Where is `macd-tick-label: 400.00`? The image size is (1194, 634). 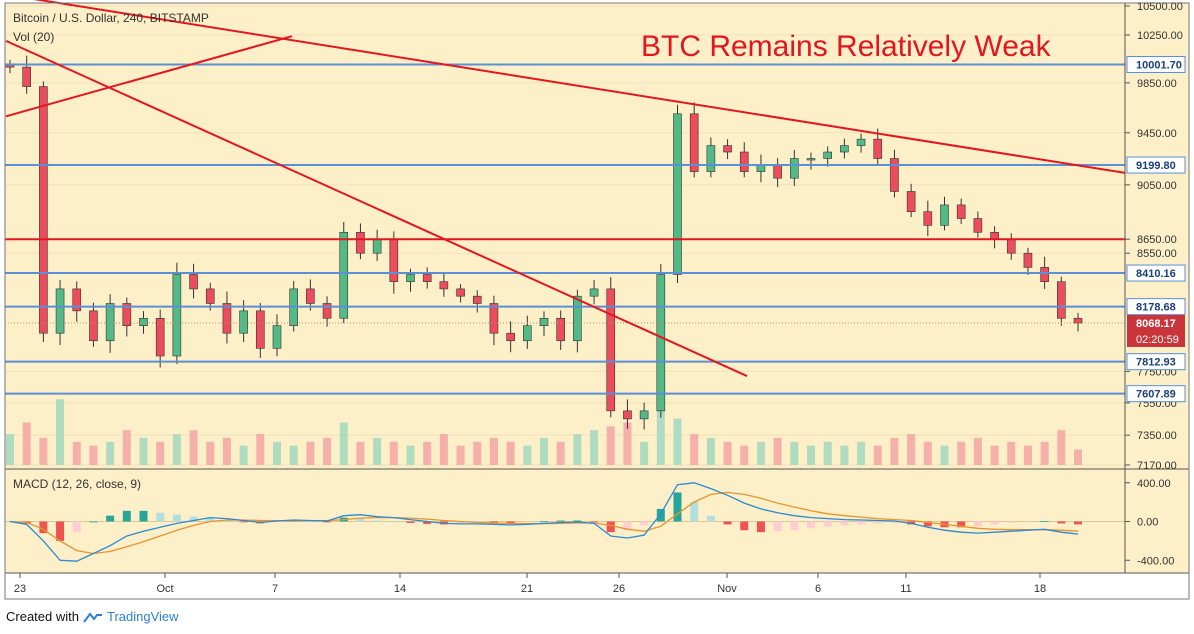
macd-tick-label: 400.00 is located at coordinates (1154, 484).